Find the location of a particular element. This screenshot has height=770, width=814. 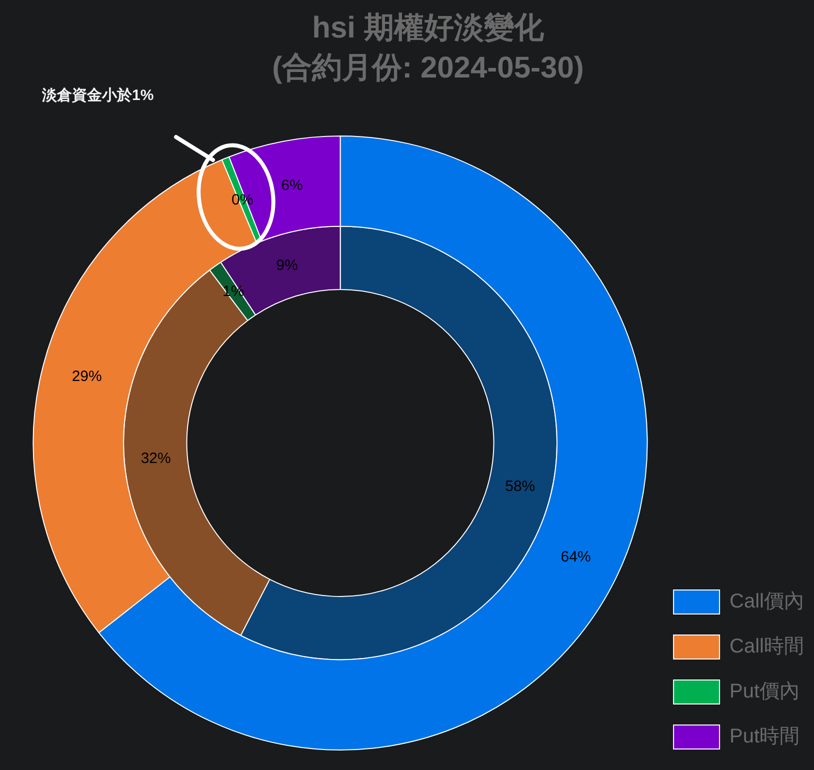

legend-label: Put時間 is located at coordinates (765, 737).